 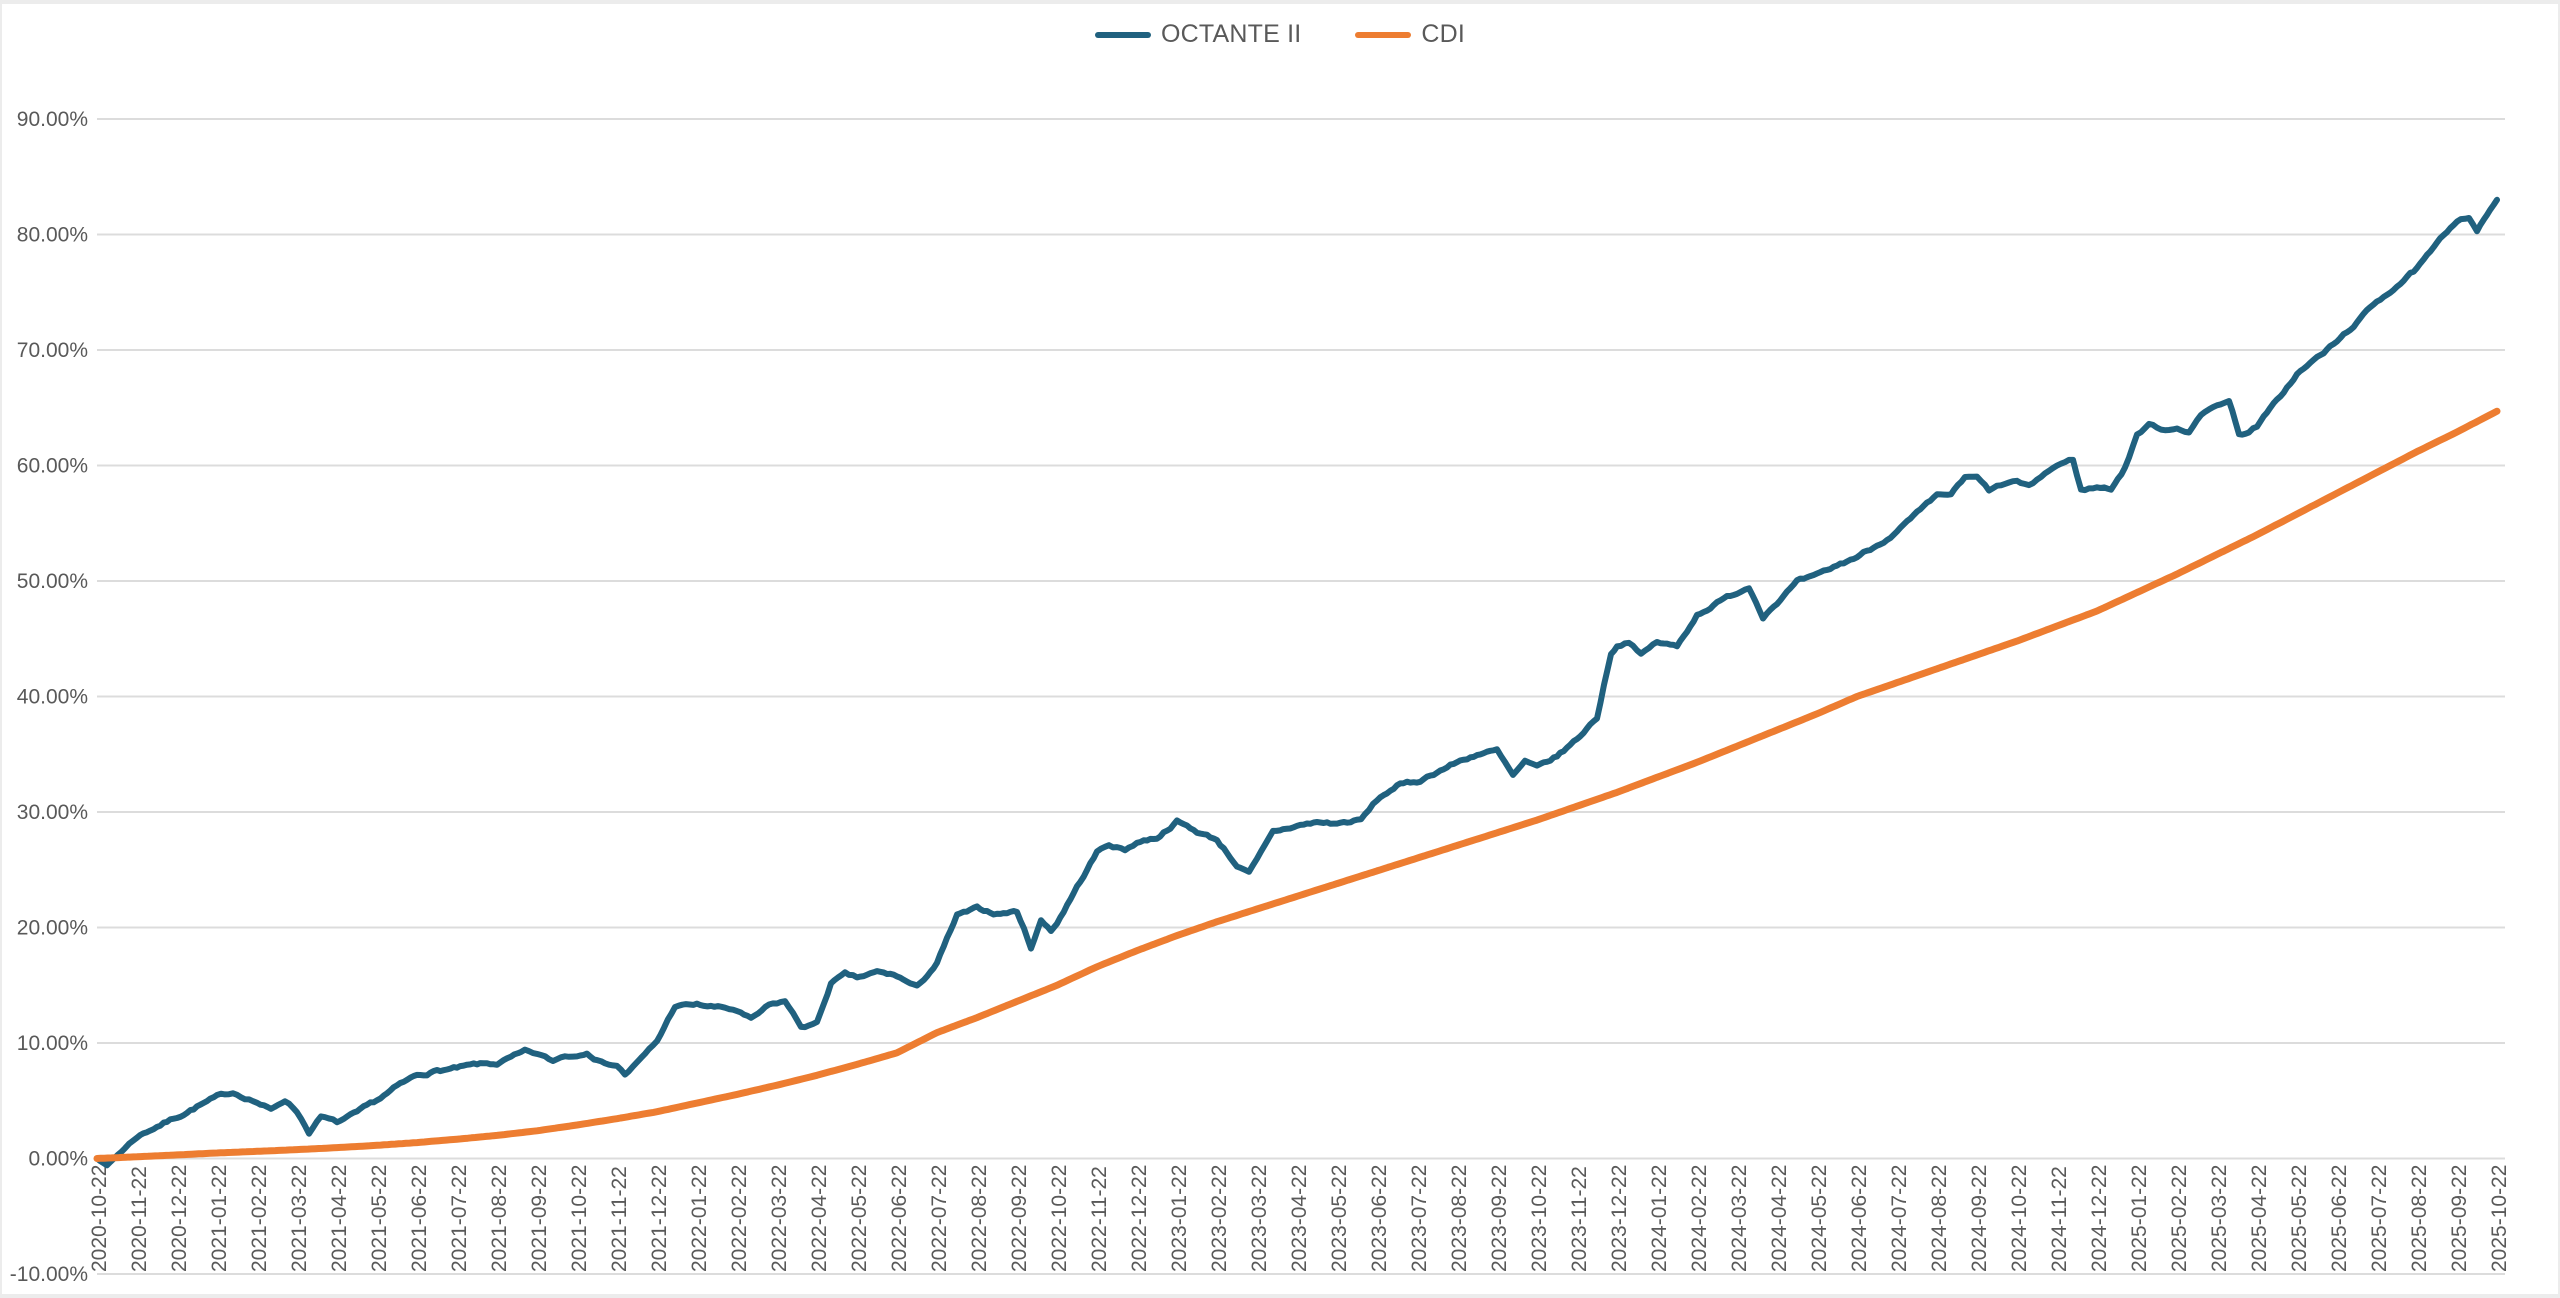 What do you see at coordinates (2299, 1218) in the screenshot?
I see `x-tick-label: 2025-05-22` at bounding box center [2299, 1218].